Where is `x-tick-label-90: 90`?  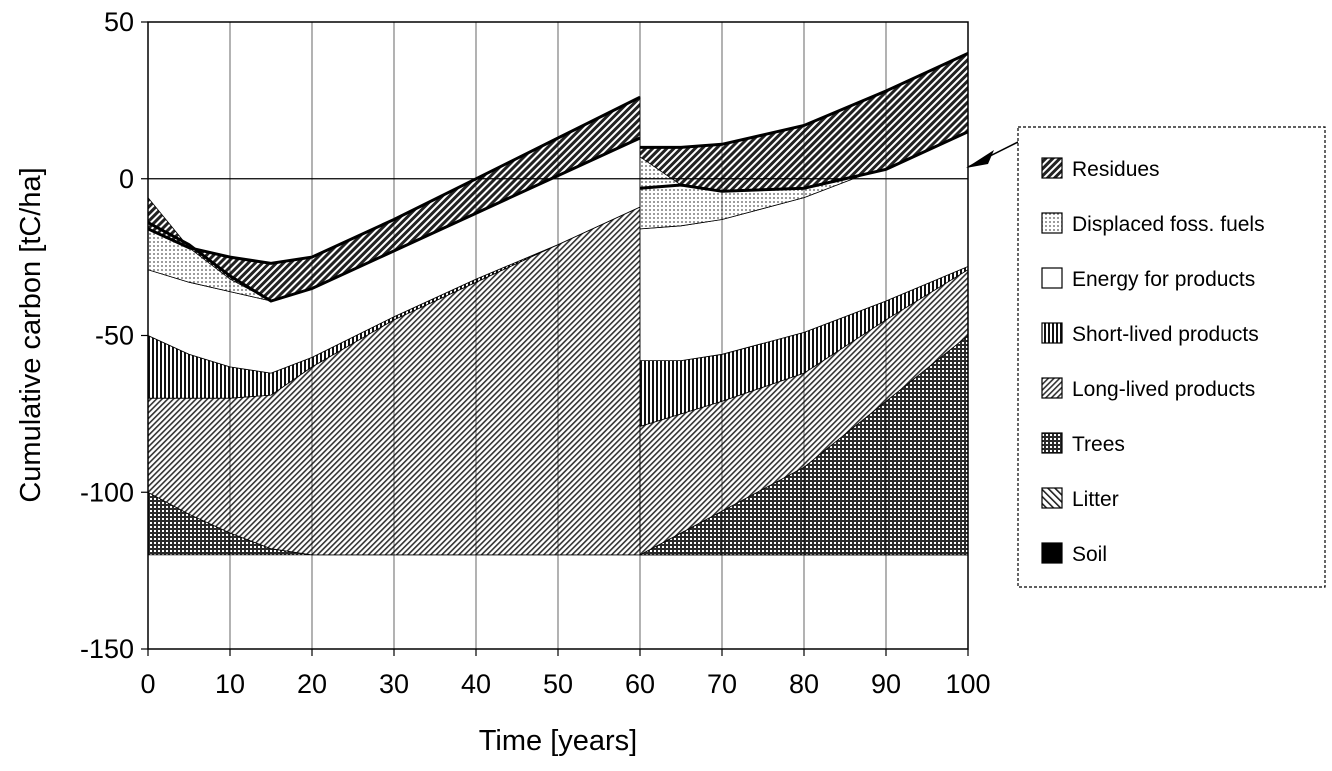
x-tick-label-90: 90 is located at coordinates (886, 684).